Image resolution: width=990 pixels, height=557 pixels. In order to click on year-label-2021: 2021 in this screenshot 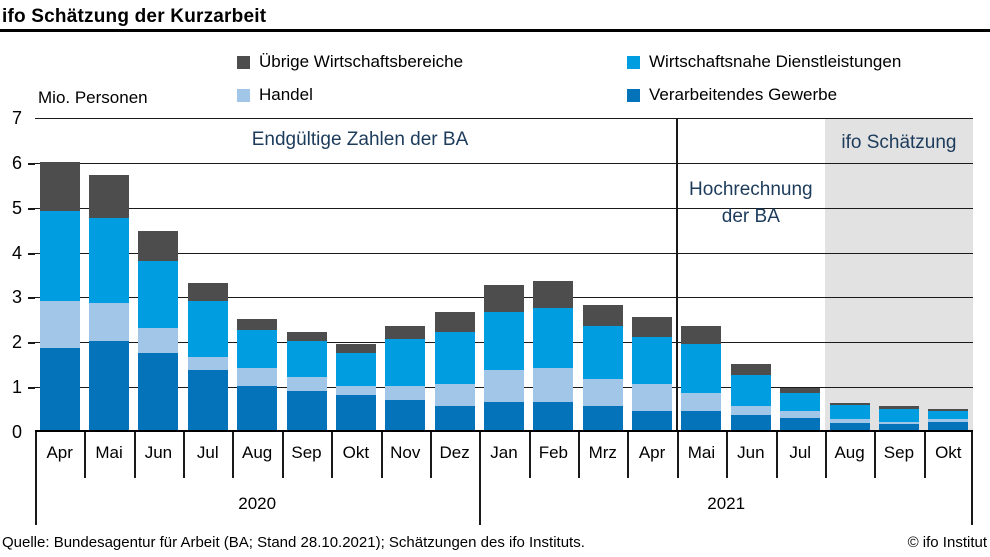, I will do `click(726, 503)`.